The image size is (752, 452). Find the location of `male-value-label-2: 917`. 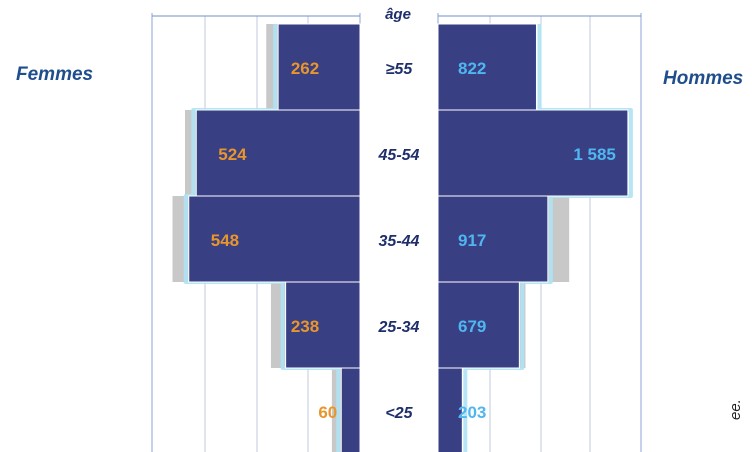

male-value-label-2: 917 is located at coordinates (472, 240).